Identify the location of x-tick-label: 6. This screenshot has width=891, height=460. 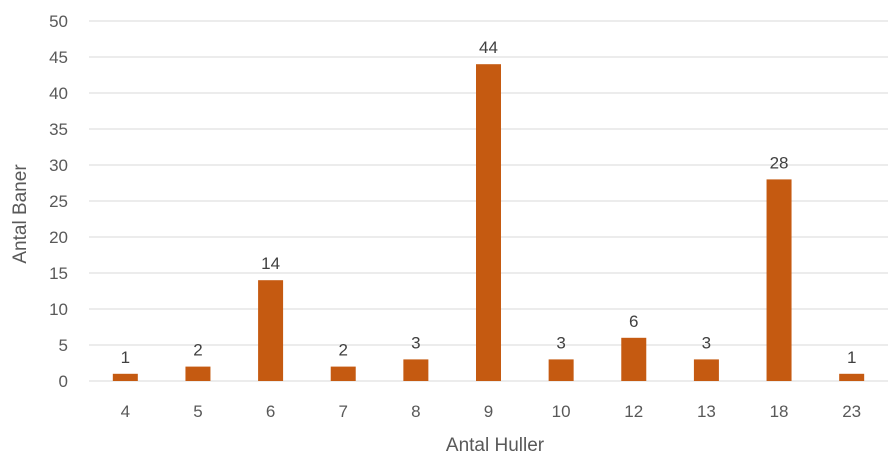
(270, 411).